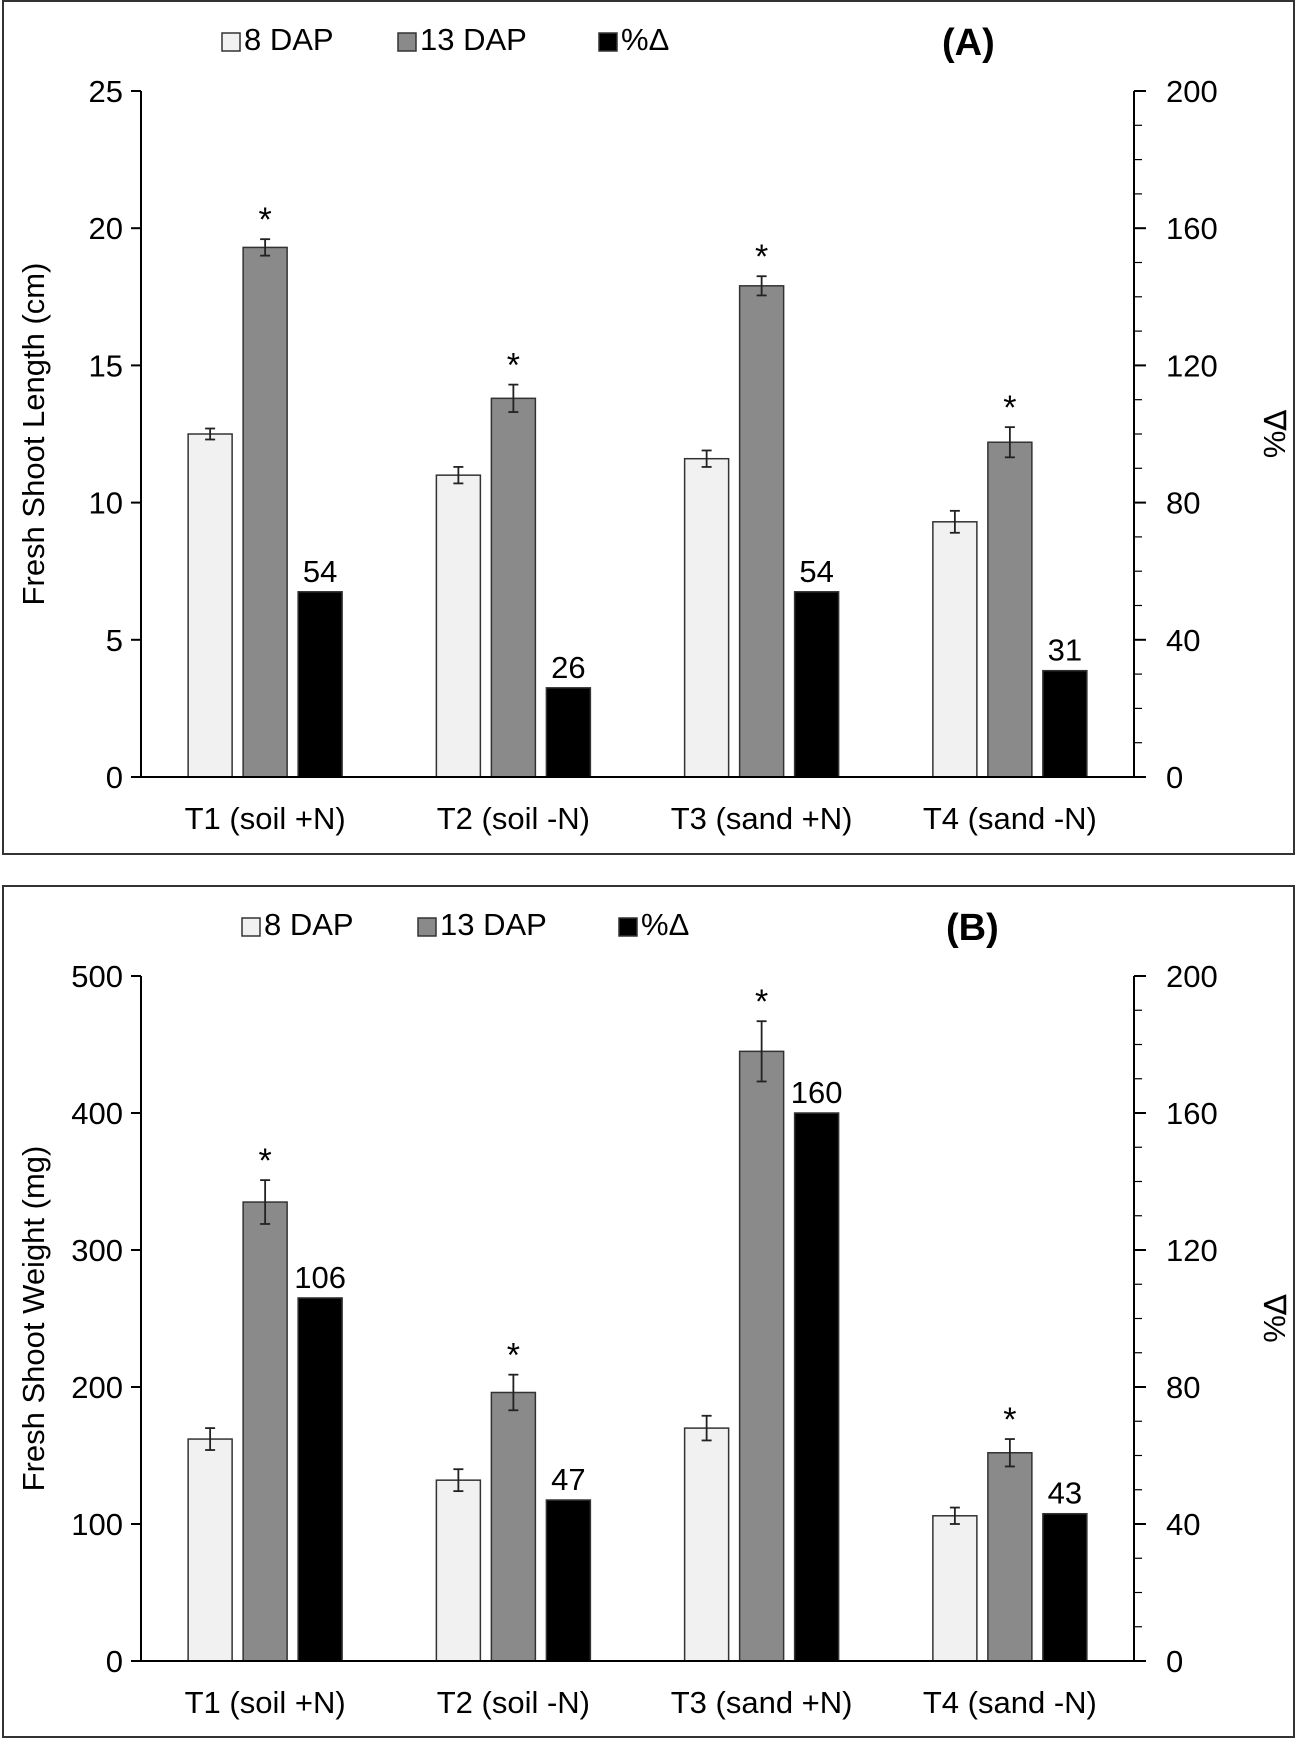 Image resolution: width=1299 pixels, height=1741 pixels. What do you see at coordinates (972, 928) in the screenshot?
I see `panel-label: (B)` at bounding box center [972, 928].